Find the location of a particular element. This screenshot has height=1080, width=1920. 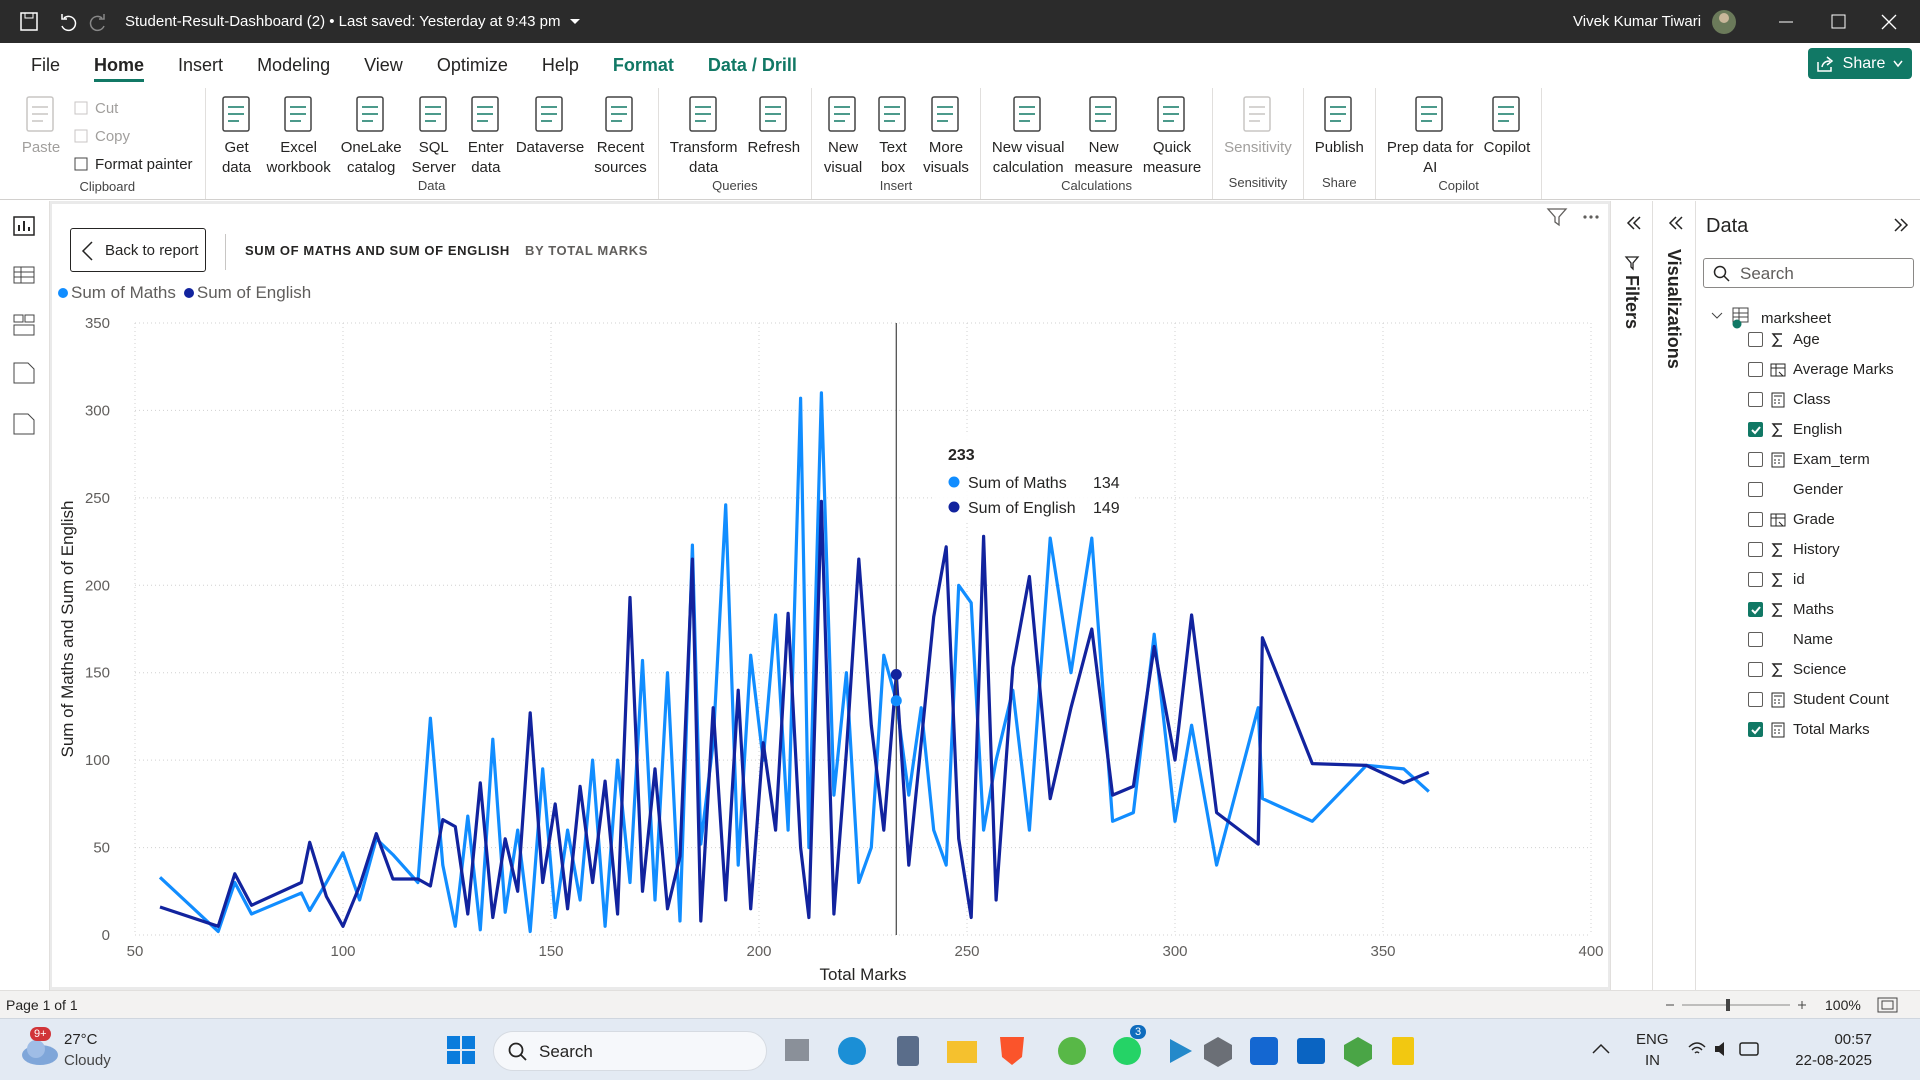

field-row: English is located at coordinates (1795, 429).